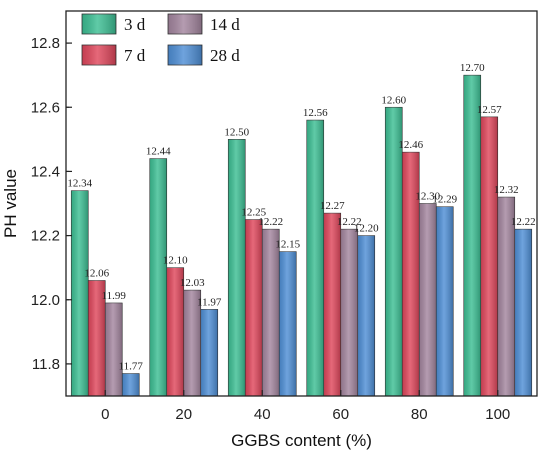 The width and height of the screenshot is (550, 464). What do you see at coordinates (45, 107) in the screenshot?
I see `y-tick-label: 12.6` at bounding box center [45, 107].